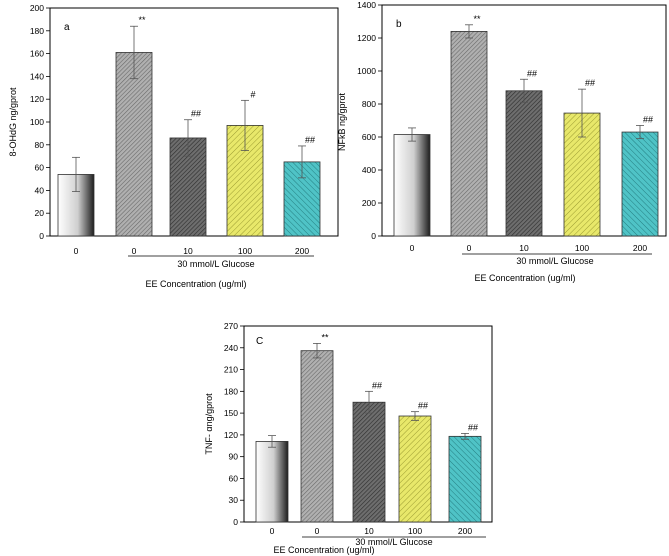 The image size is (669, 556). What do you see at coordinates (369, 104) in the screenshot?
I see `y-tick-label: 800` at bounding box center [369, 104].